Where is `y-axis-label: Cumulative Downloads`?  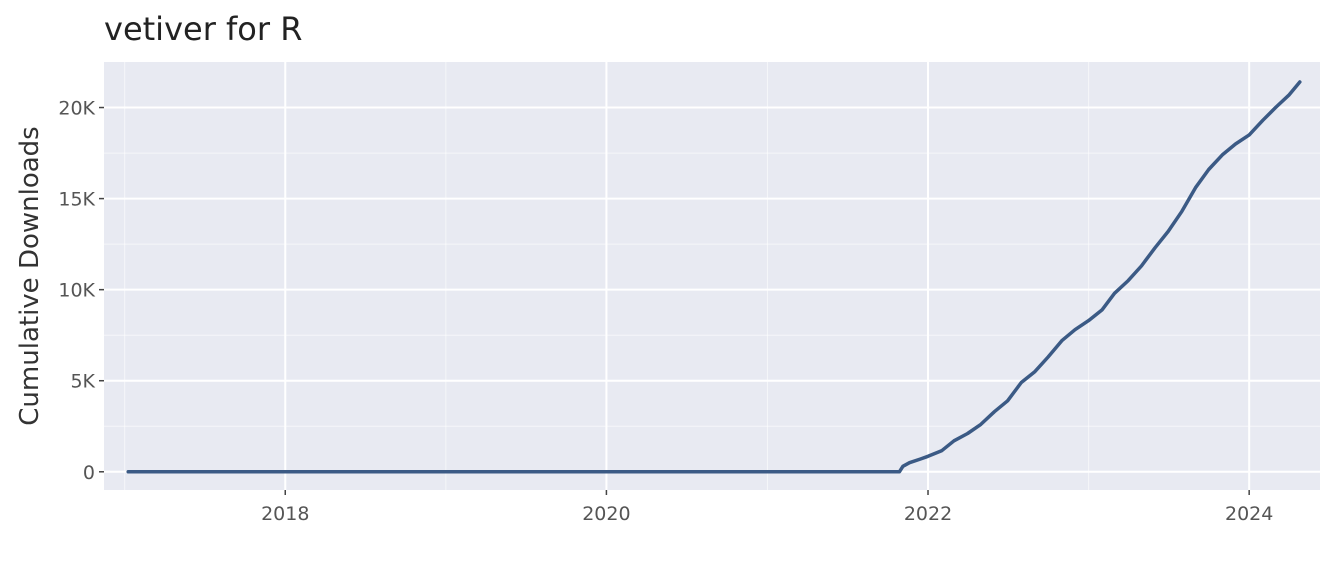
y-axis-label: Cumulative Downloads is located at coordinates (30, 275).